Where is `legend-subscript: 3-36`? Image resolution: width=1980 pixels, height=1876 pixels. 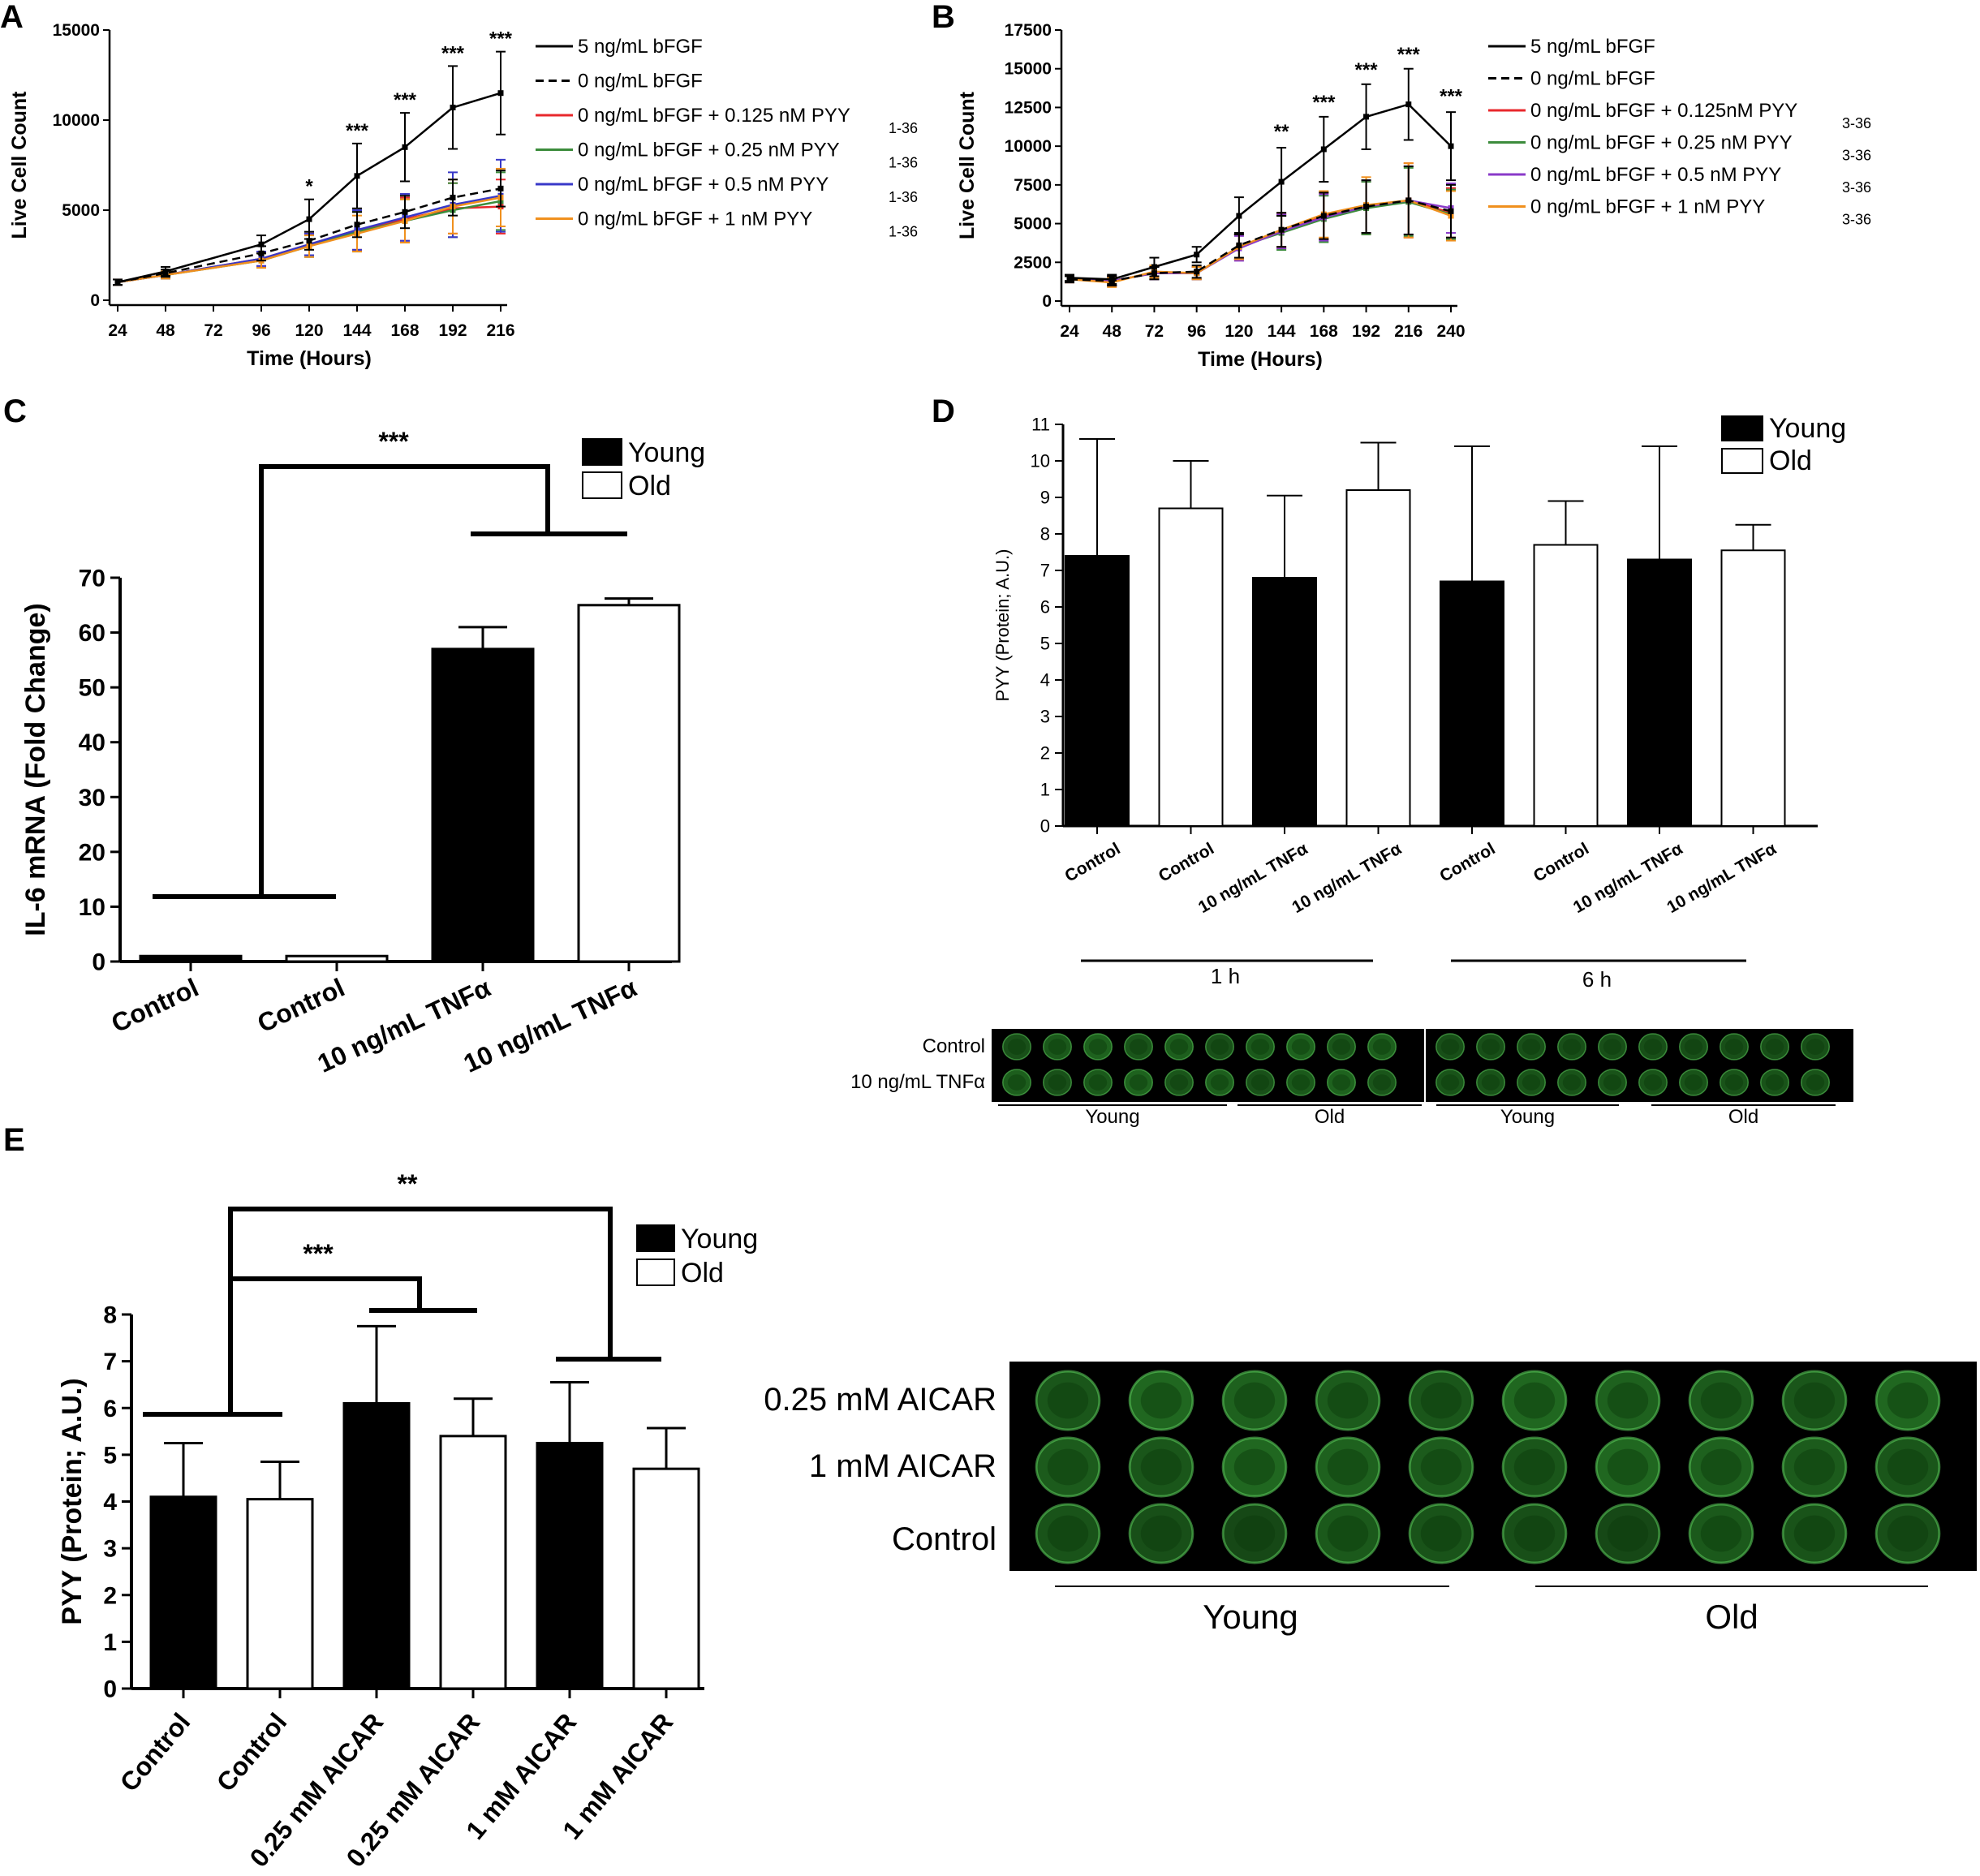
legend-subscript: 3-36 is located at coordinates (1856, 123).